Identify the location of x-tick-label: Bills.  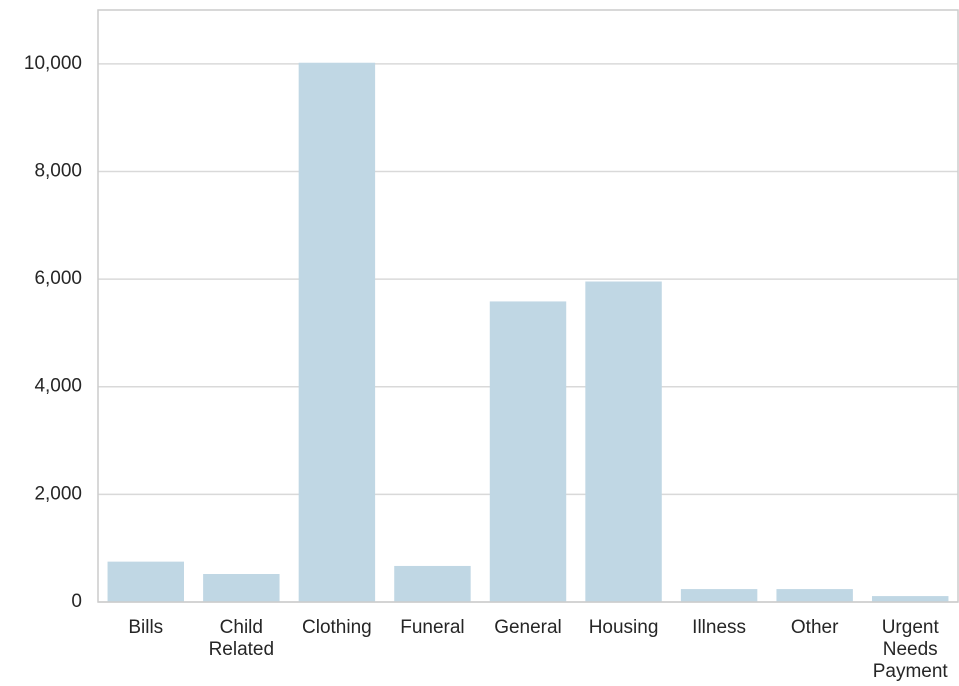
(146, 627).